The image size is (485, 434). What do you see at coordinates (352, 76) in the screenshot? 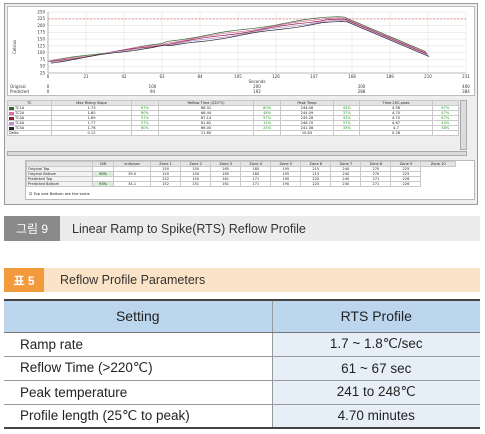
I see `x-tick-label: 168` at bounding box center [352, 76].